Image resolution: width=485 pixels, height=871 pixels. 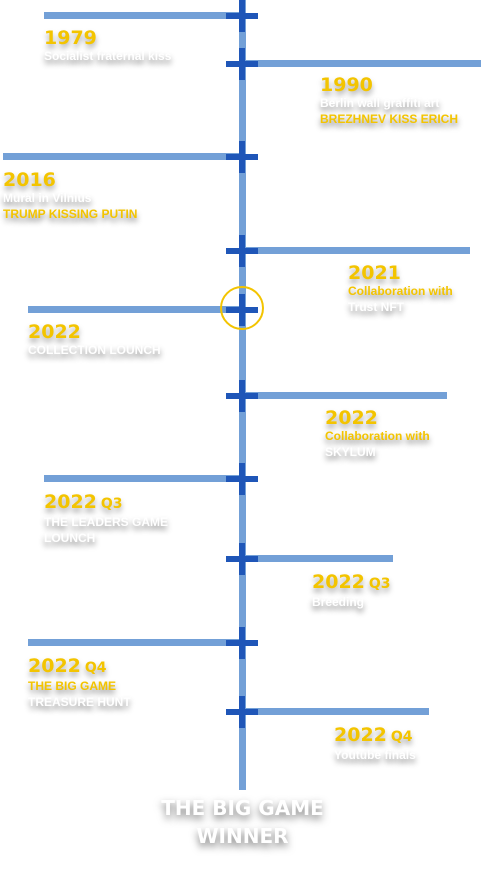 I want to click on entry-line1: THE BIG GAME, so click(x=72, y=686).